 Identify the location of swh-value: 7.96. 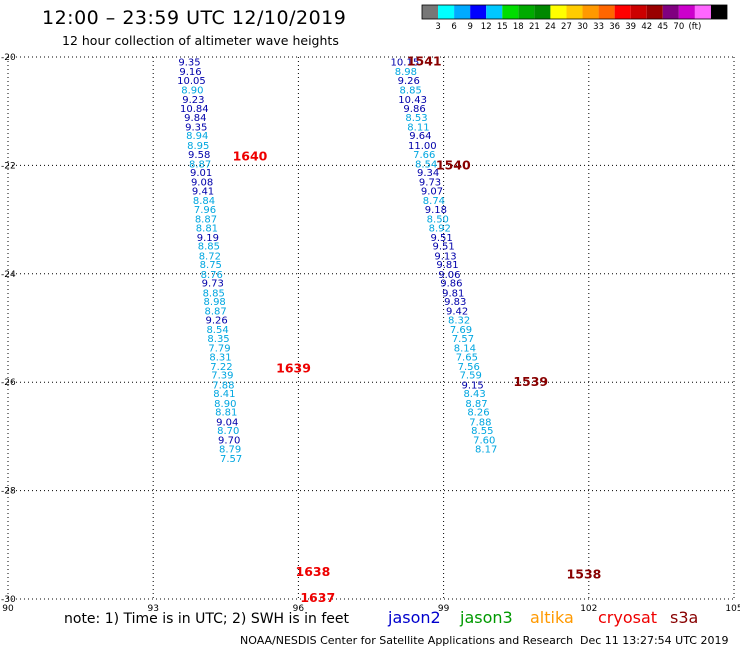
(205, 210).